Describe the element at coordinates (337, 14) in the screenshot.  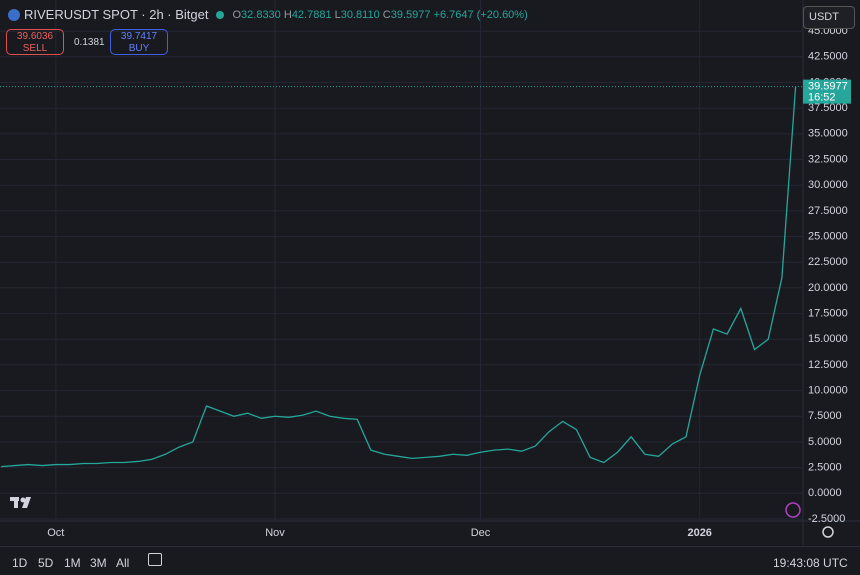
I see `label: L` at that location.